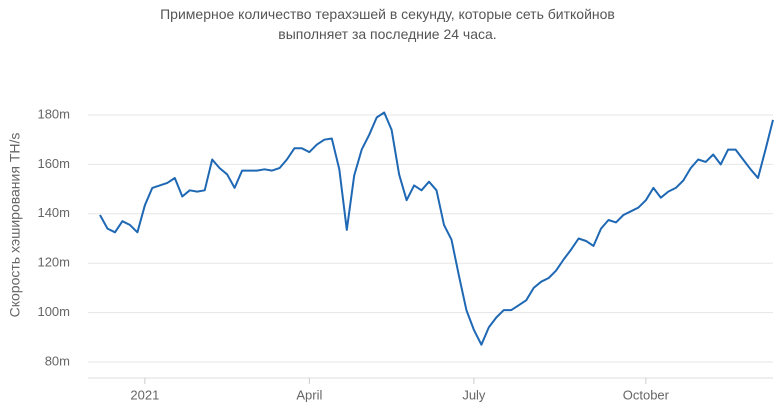 The width and height of the screenshot is (775, 410). Describe the element at coordinates (53, 163) in the screenshot. I see `y-tick-label: 160m` at that location.